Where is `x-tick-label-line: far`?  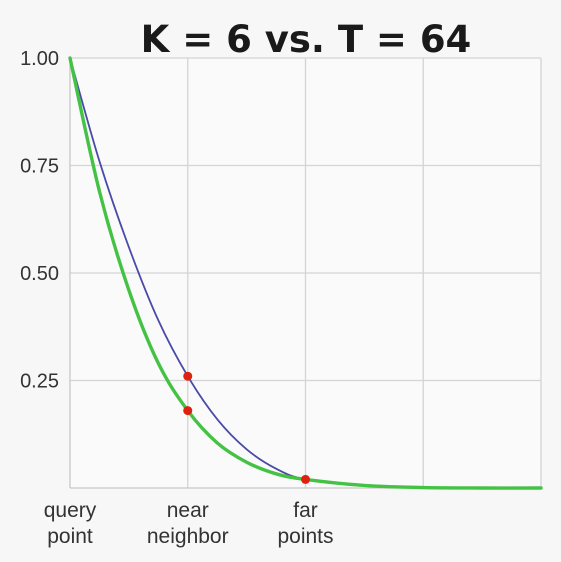
x-tick-label-line: far is located at coordinates (305, 510).